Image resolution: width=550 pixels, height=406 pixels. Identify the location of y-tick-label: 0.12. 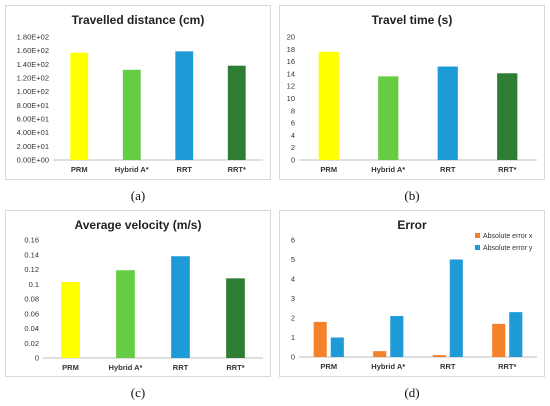
(31, 269).